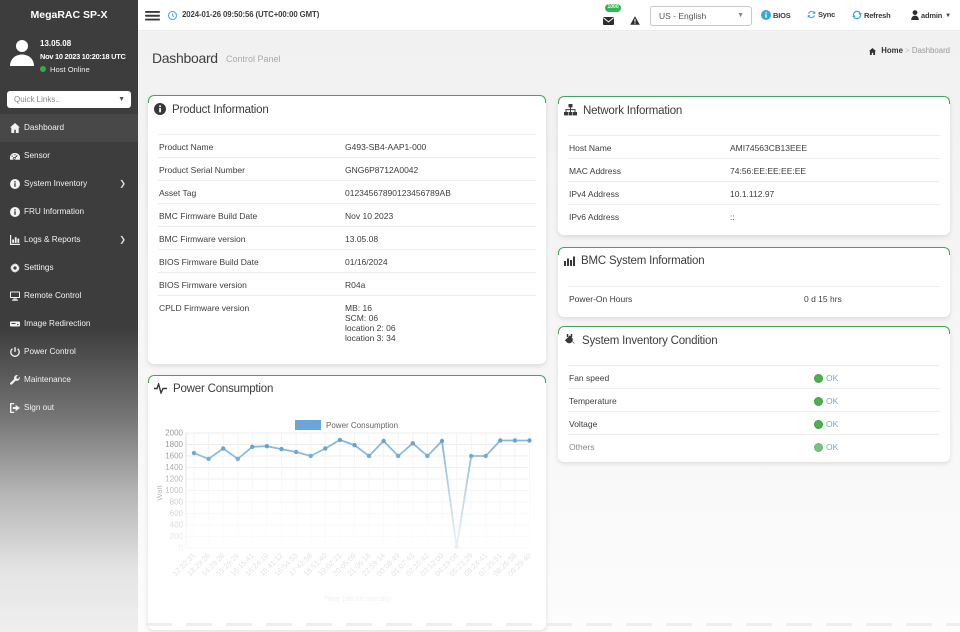 The image size is (960, 632). I want to click on svg-text: Watt, so click(159, 493).